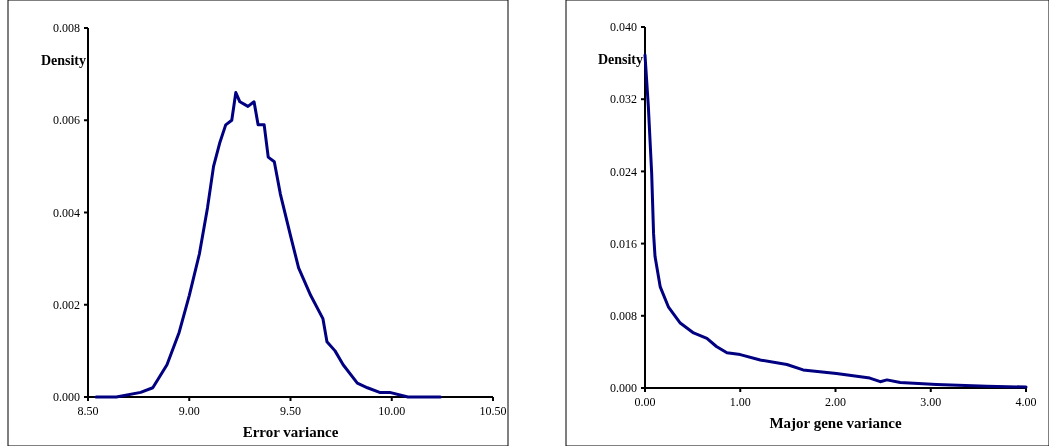 The image size is (1049, 446). Describe the element at coordinates (66, 120) in the screenshot. I see `y-tick-label: 0.006` at that location.